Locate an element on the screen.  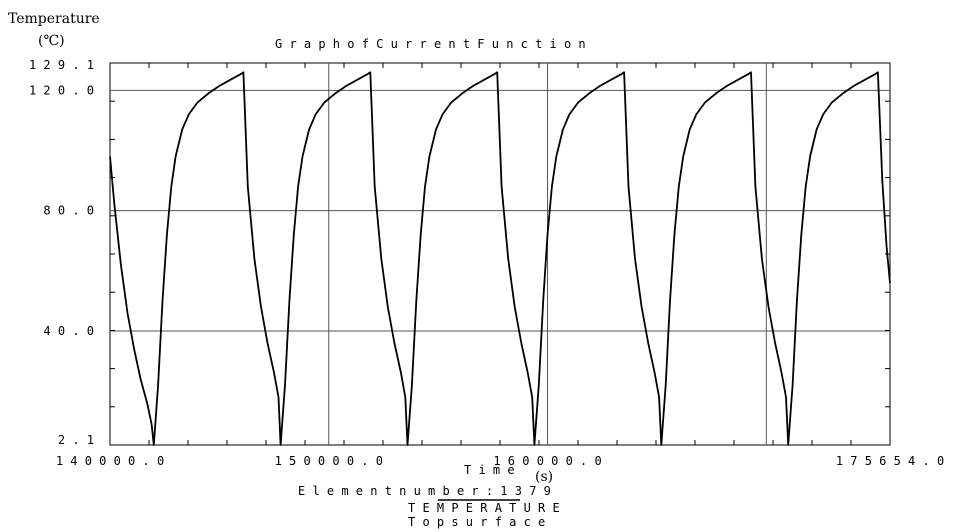
x-tick-label-3: 1 7 5 6 5 4 . 0 is located at coordinates (890, 461).